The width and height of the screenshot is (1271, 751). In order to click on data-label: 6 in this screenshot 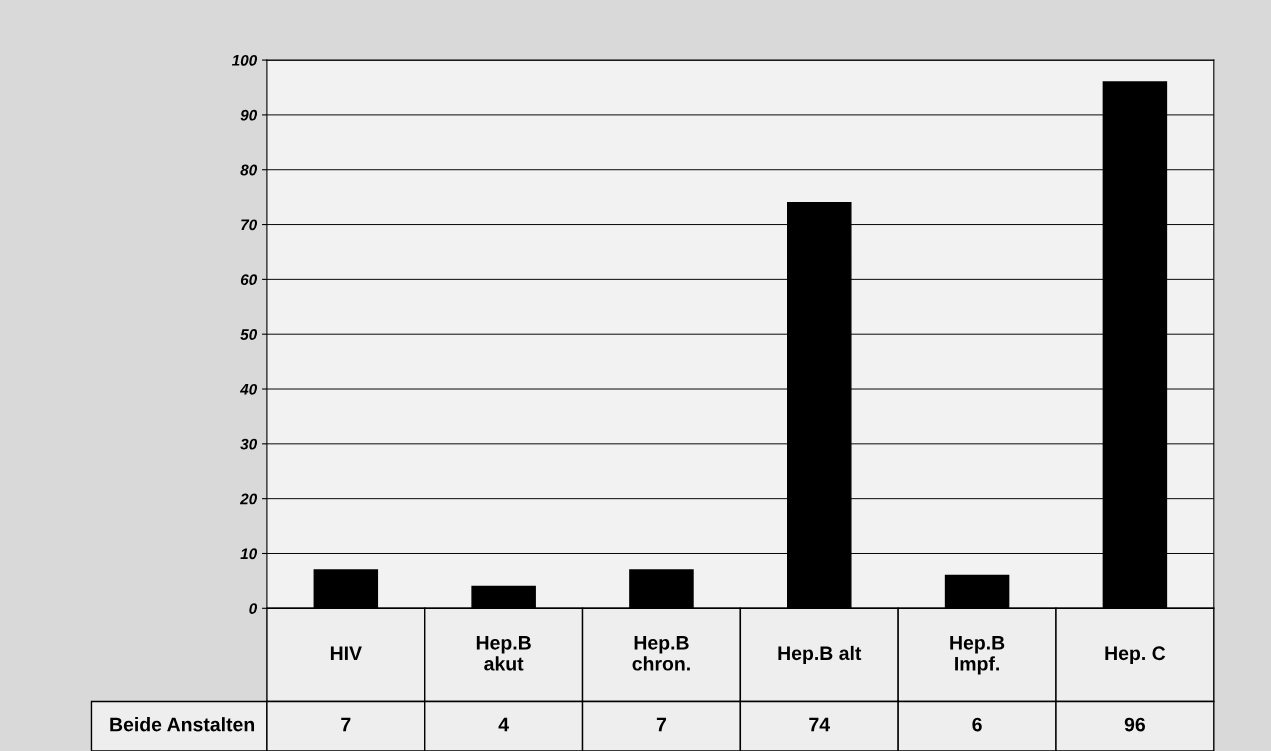, I will do `click(977, 724)`.